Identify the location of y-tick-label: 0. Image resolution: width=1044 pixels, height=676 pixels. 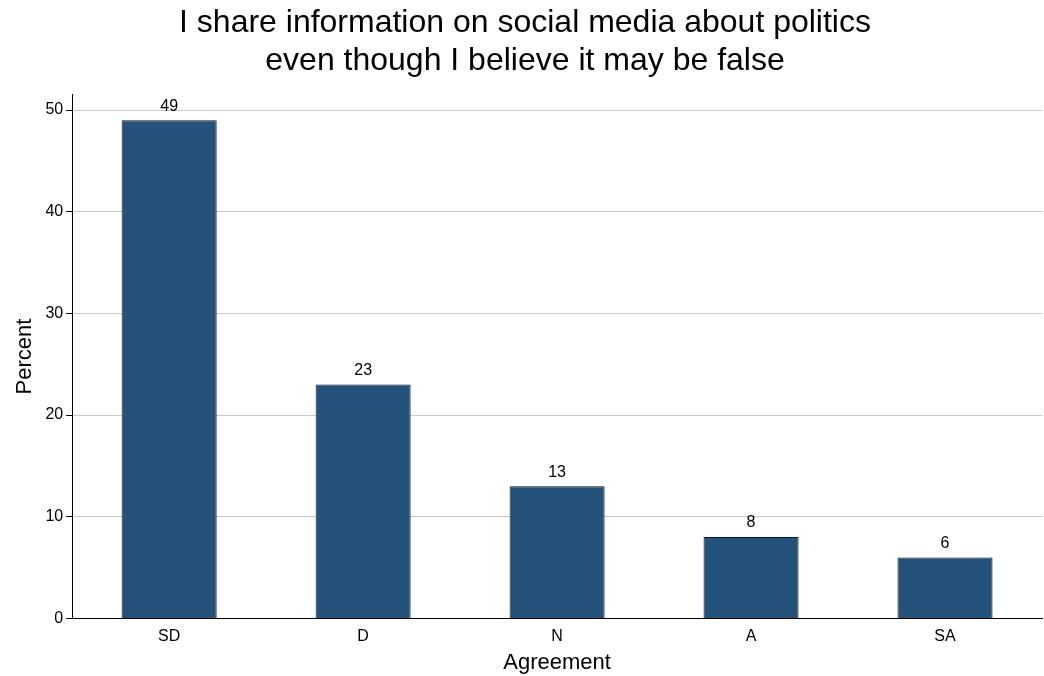
(59, 617).